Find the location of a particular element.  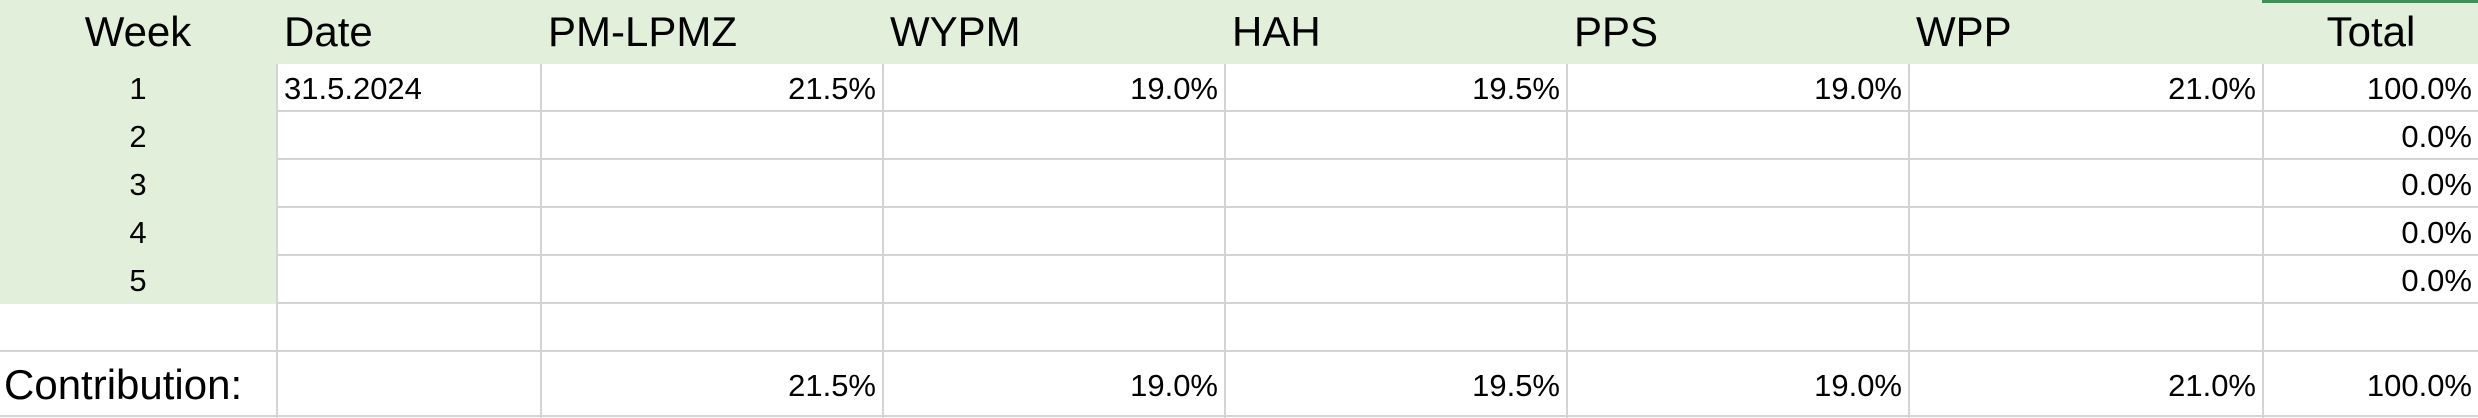

cell-wpp: 21.0% is located at coordinates (2212, 88).